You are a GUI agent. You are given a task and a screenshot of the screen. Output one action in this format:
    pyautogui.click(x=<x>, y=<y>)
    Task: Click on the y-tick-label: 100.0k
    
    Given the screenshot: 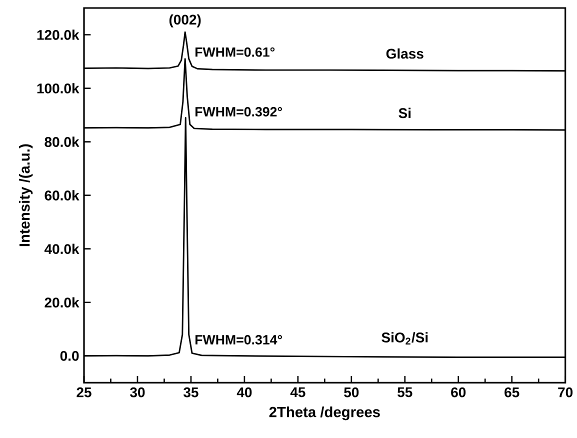 What is the action you would take?
    pyautogui.click(x=58, y=88)
    